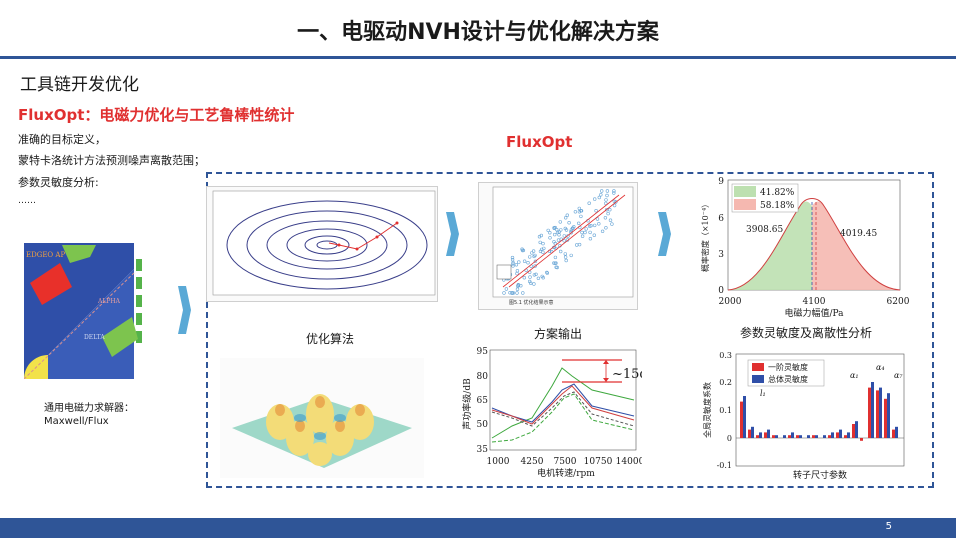  Describe the element at coordinates (94, 337) in the screenshot. I see `motor-tag-3: DELTA` at that location.